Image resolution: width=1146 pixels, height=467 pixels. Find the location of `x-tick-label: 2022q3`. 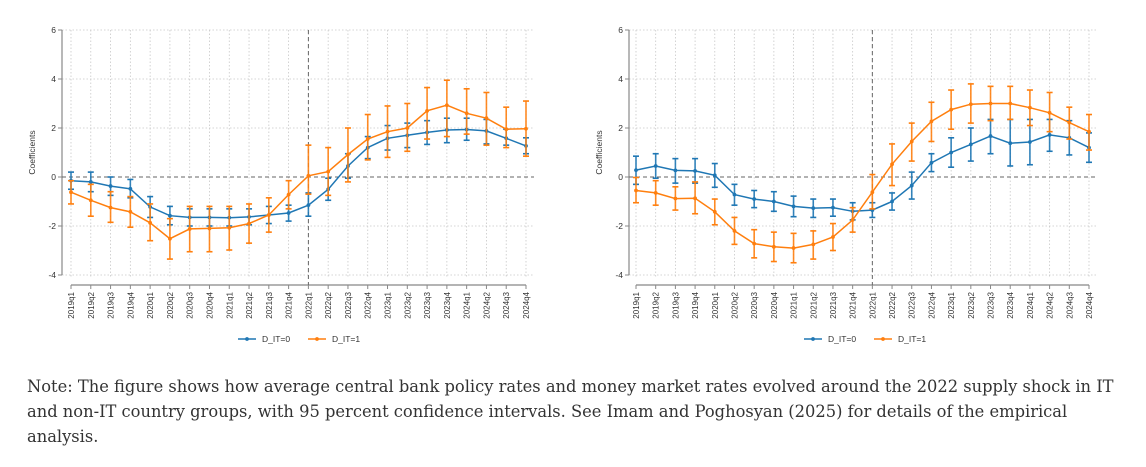

x-tick-label: 2022q3 is located at coordinates (348, 304).